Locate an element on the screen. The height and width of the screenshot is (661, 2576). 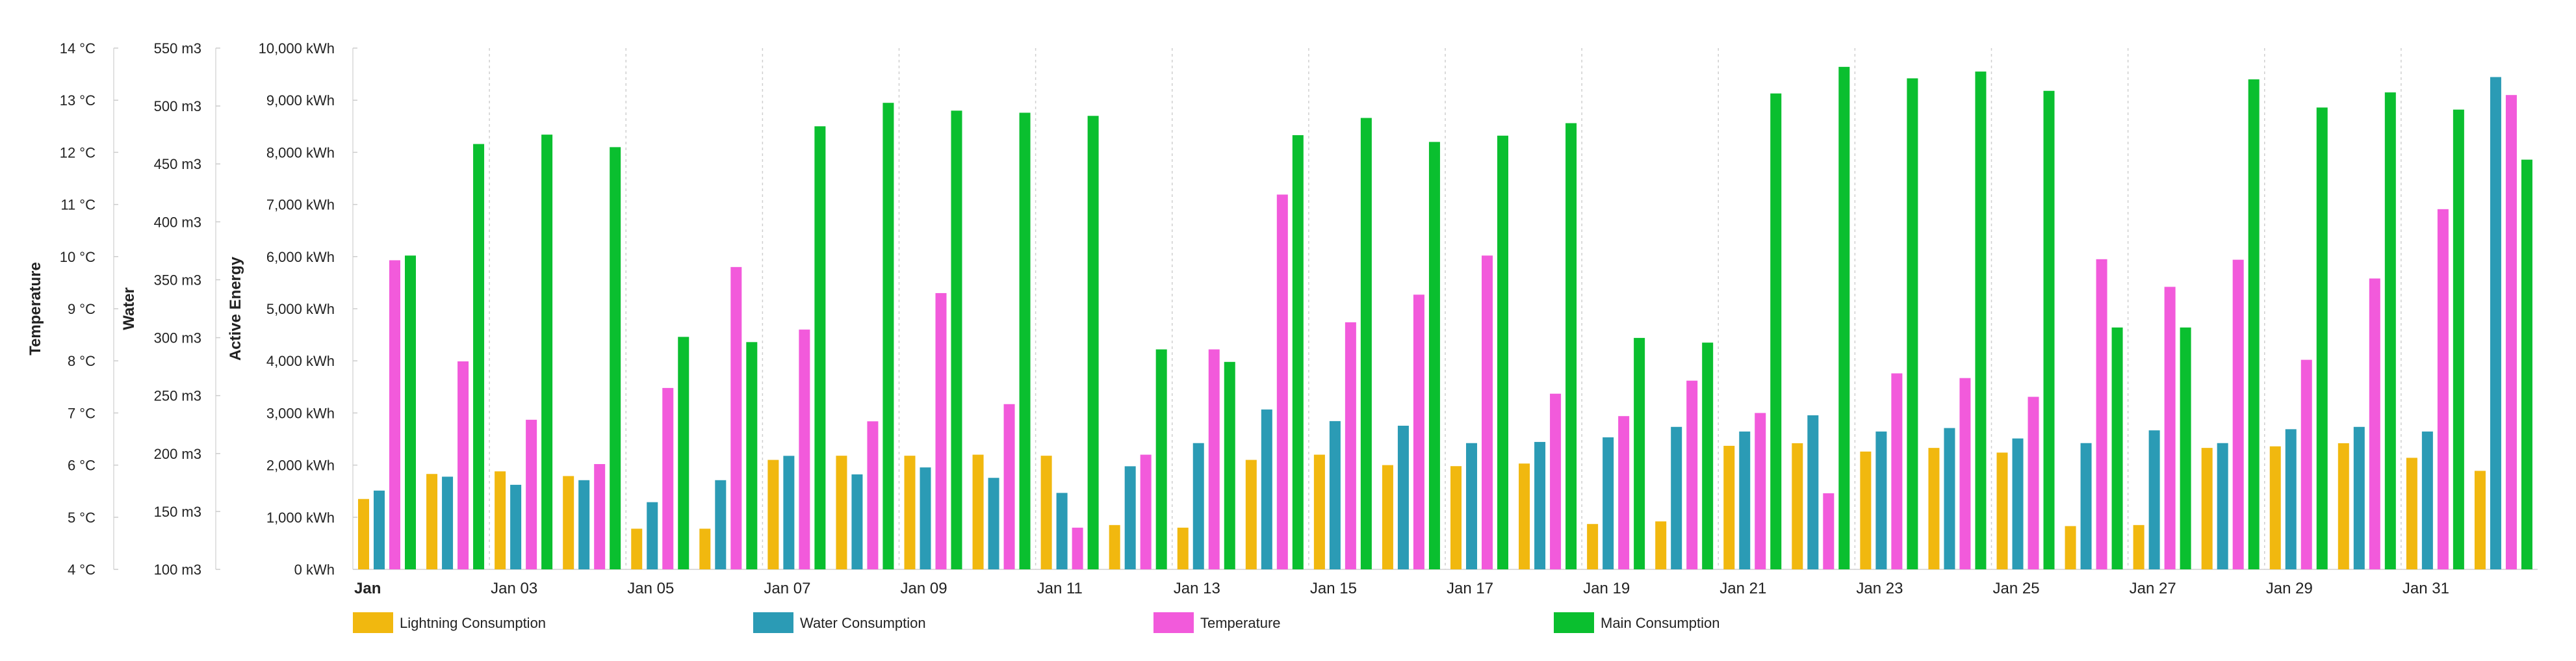
legend-item: Water Consumption is located at coordinates (840, 622).